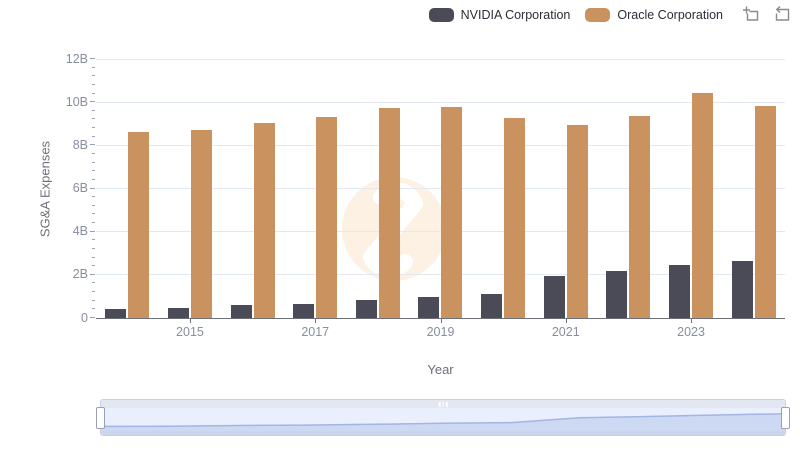 This screenshot has width=800, height=461. What do you see at coordinates (680, 291) in the screenshot?
I see `bar-nvidia-2023` at bounding box center [680, 291].